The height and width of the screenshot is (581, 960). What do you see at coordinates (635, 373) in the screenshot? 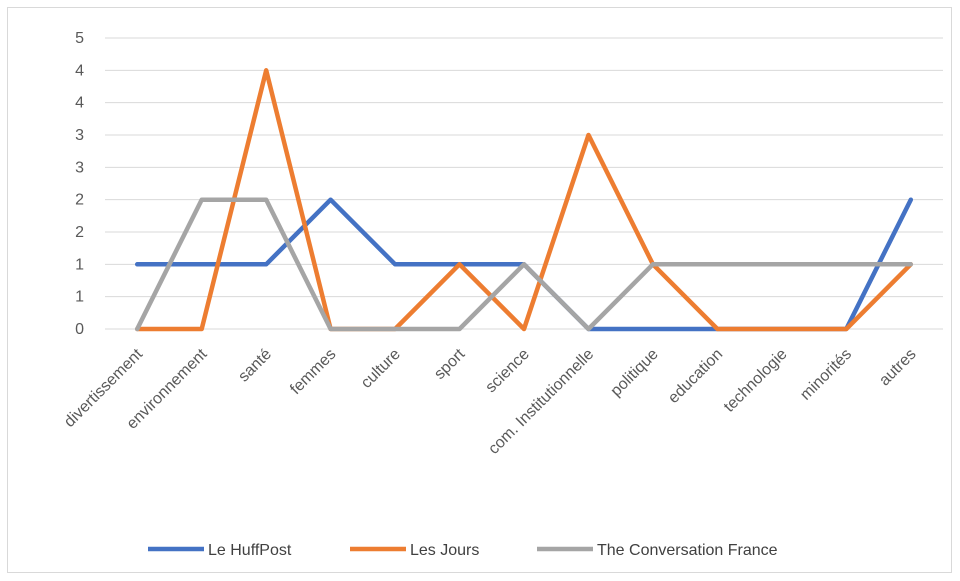
I see `x-tick-label: politique` at bounding box center [635, 373].